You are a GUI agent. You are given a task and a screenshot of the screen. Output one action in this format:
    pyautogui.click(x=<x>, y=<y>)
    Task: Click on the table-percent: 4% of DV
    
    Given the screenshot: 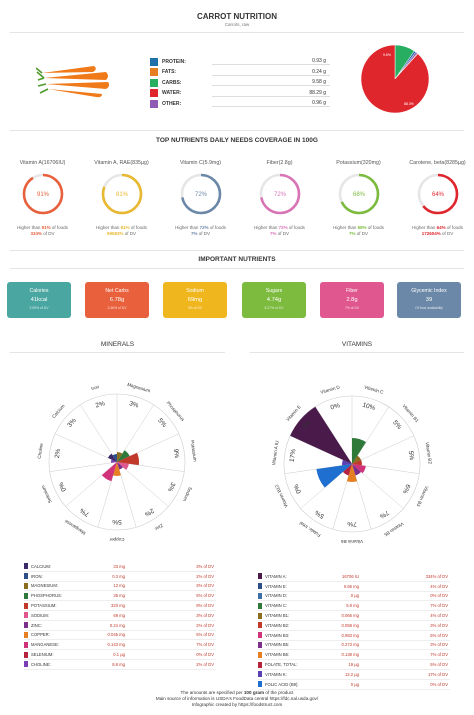 What is the action you would take?
    pyautogui.click(x=439, y=616)
    